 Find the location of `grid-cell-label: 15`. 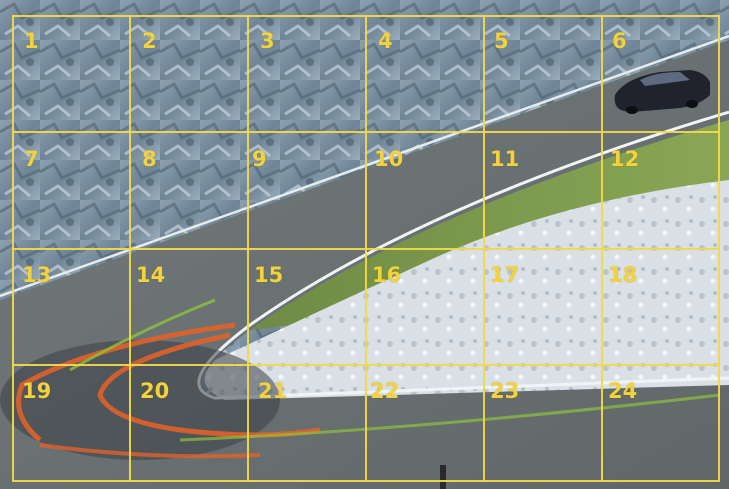

grid-cell-label: 15 is located at coordinates (268, 275).